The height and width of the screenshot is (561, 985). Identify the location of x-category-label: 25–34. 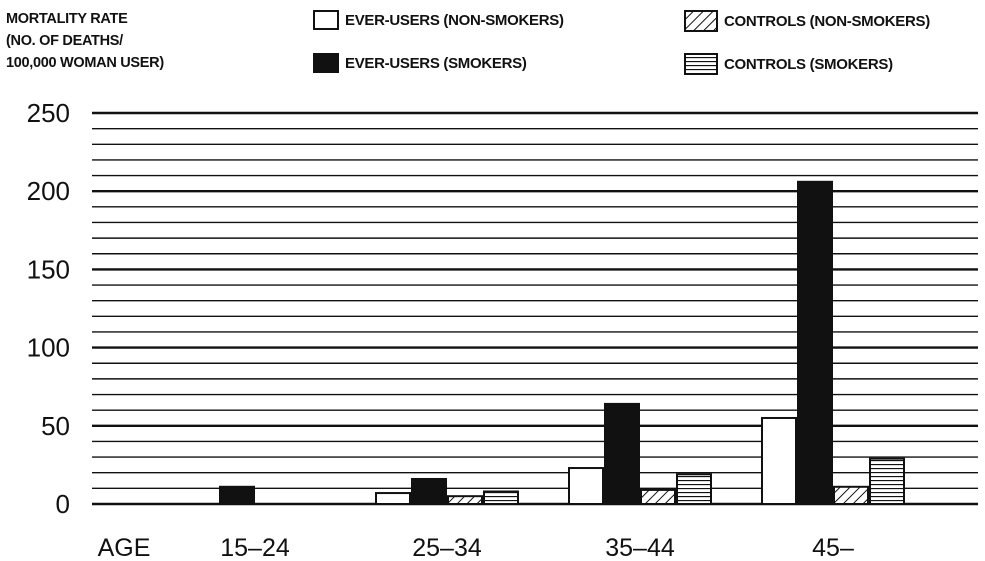
(447, 547).